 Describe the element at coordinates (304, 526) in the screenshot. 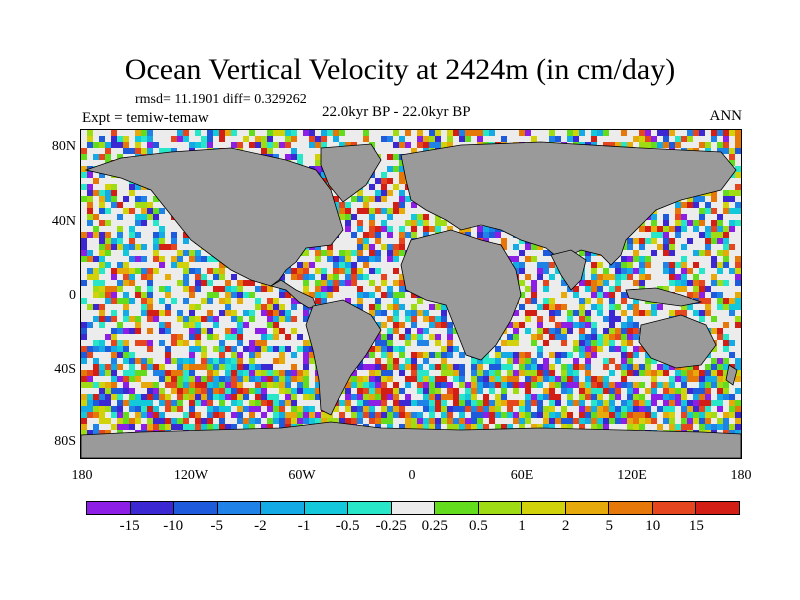

I see `colorbar-label: -1` at that location.